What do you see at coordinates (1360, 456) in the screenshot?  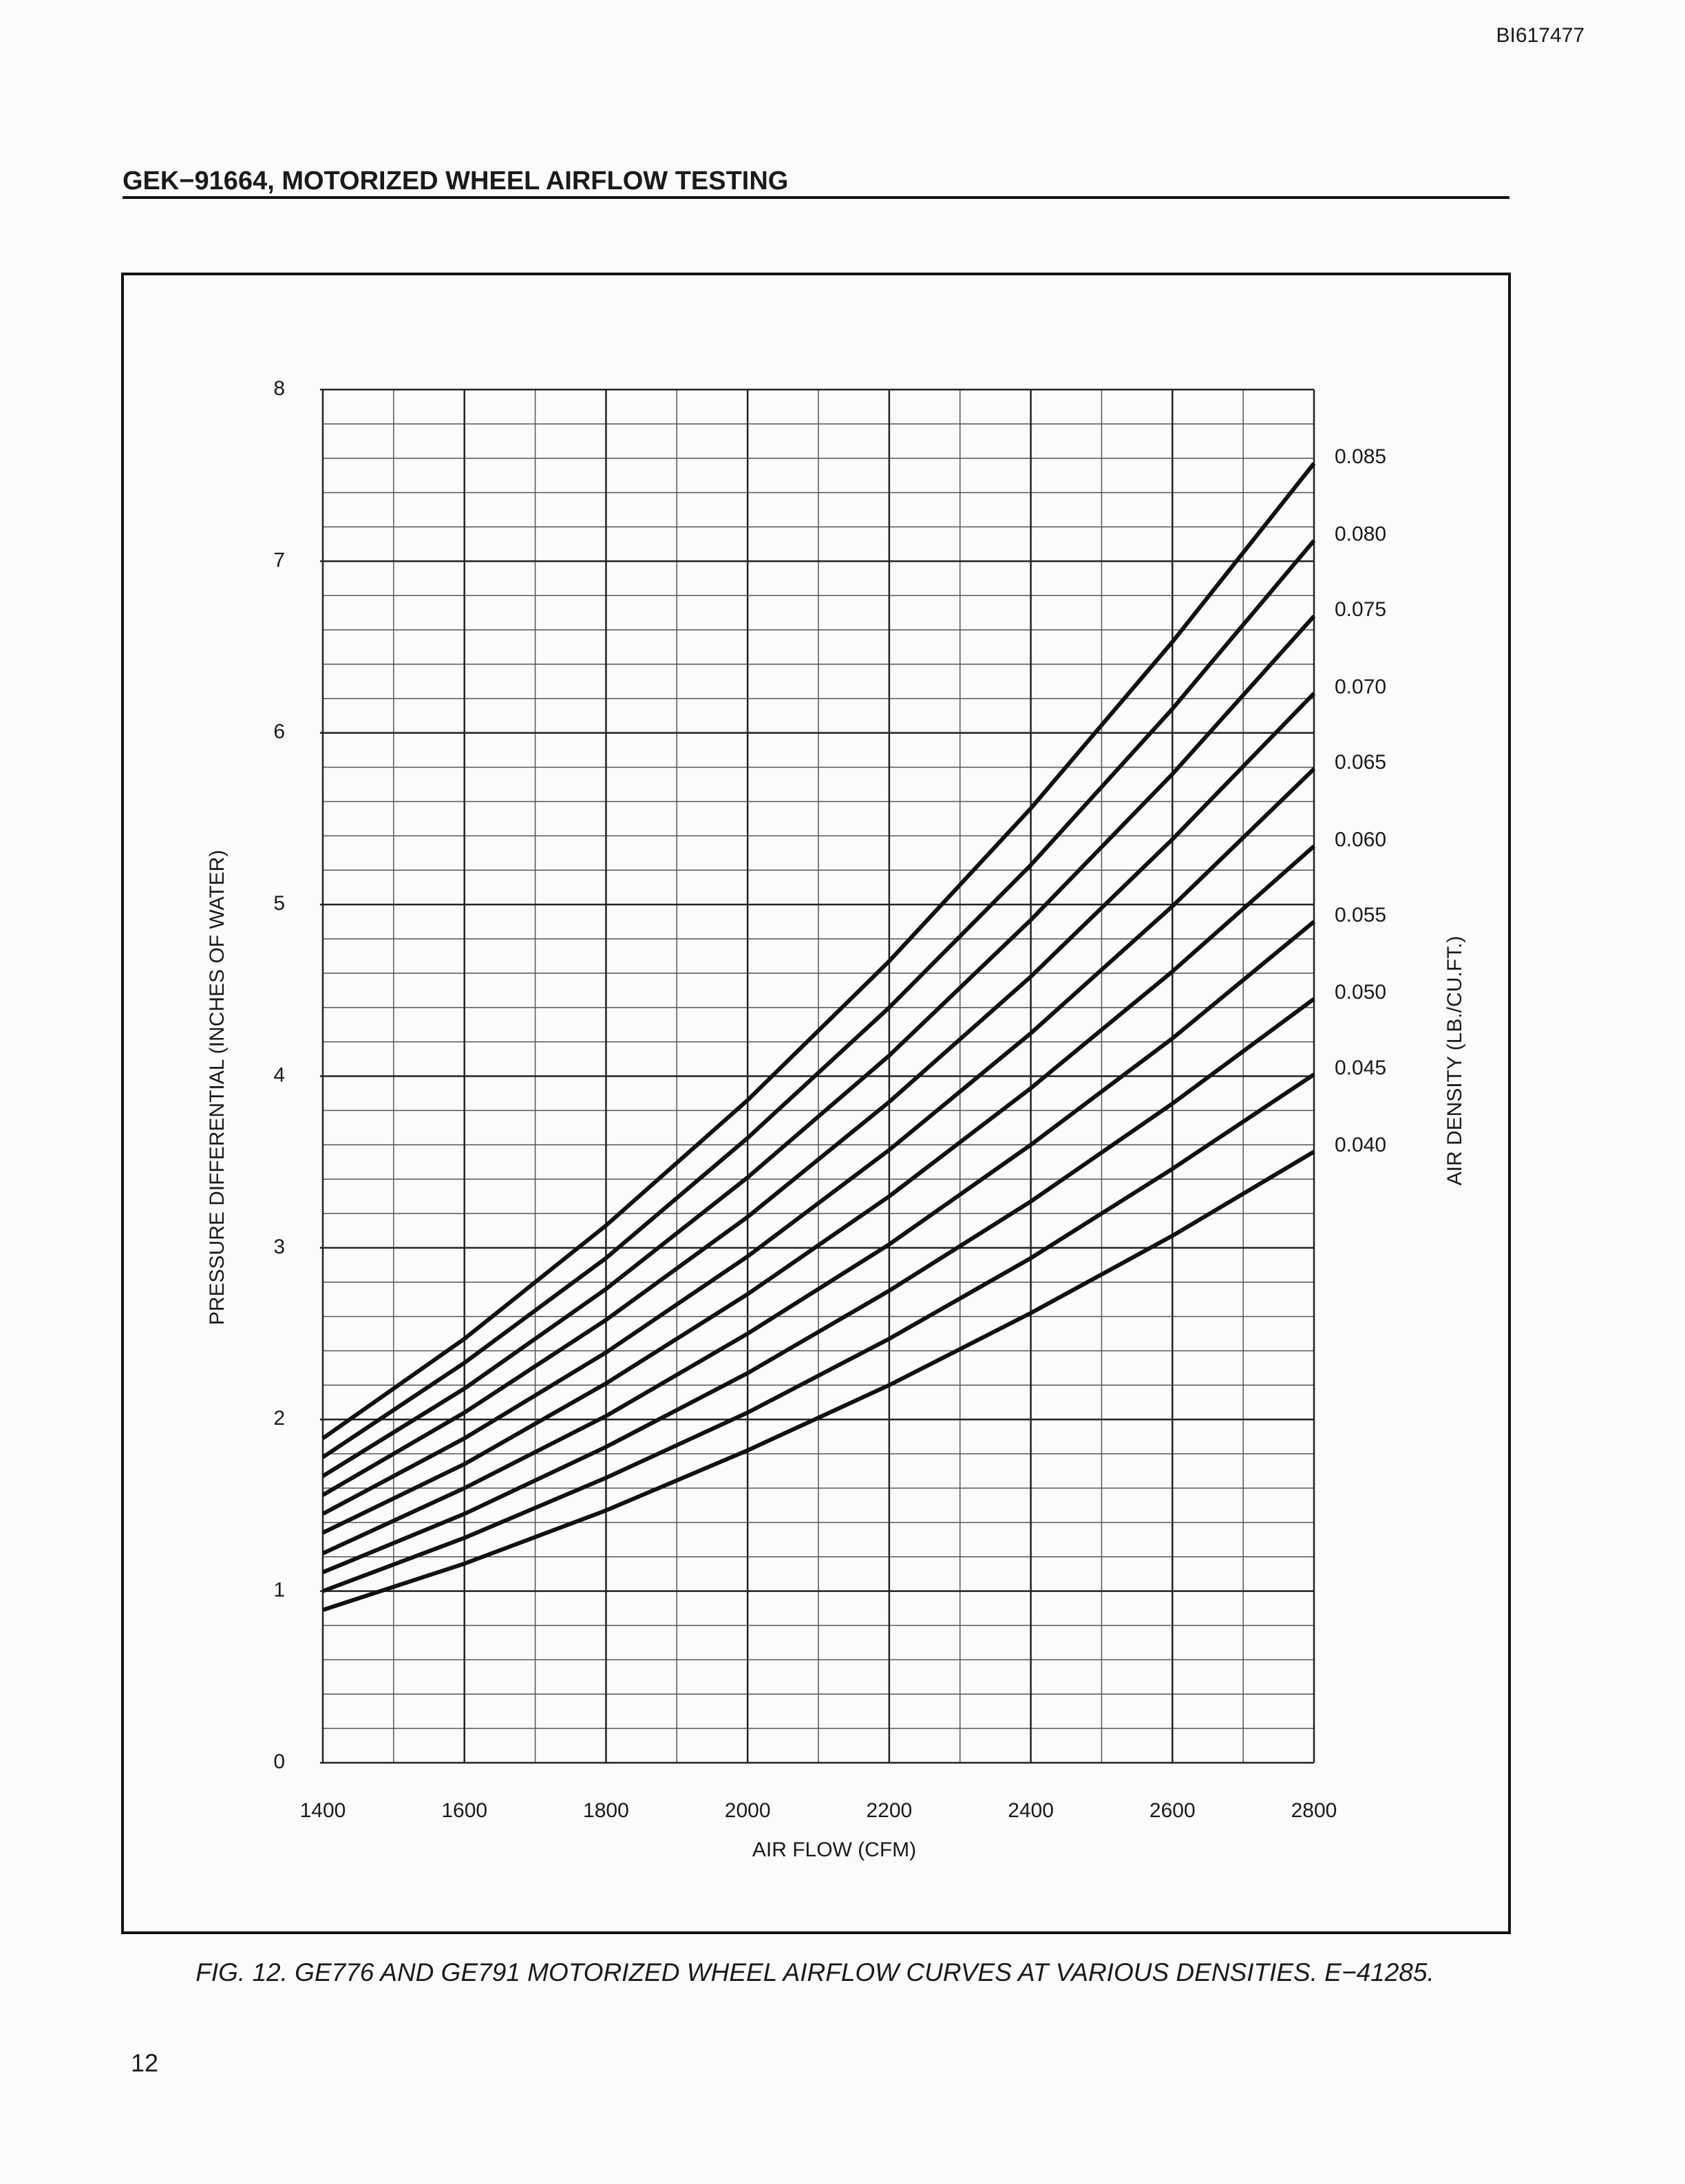 I see `curve-label: 0.085` at bounding box center [1360, 456].